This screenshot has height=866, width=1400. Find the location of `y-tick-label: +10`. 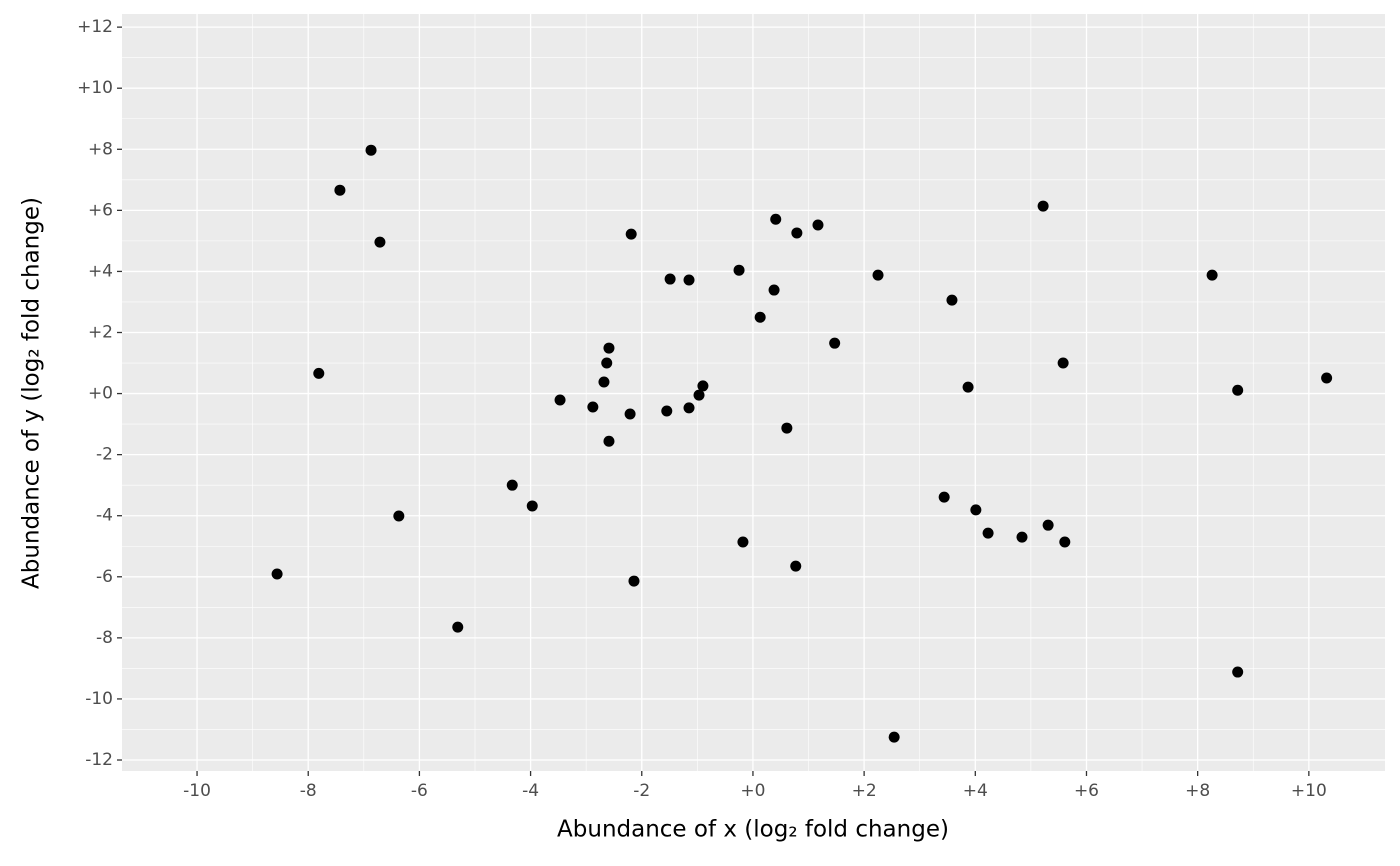

y-tick-label: +10 is located at coordinates (95, 88).